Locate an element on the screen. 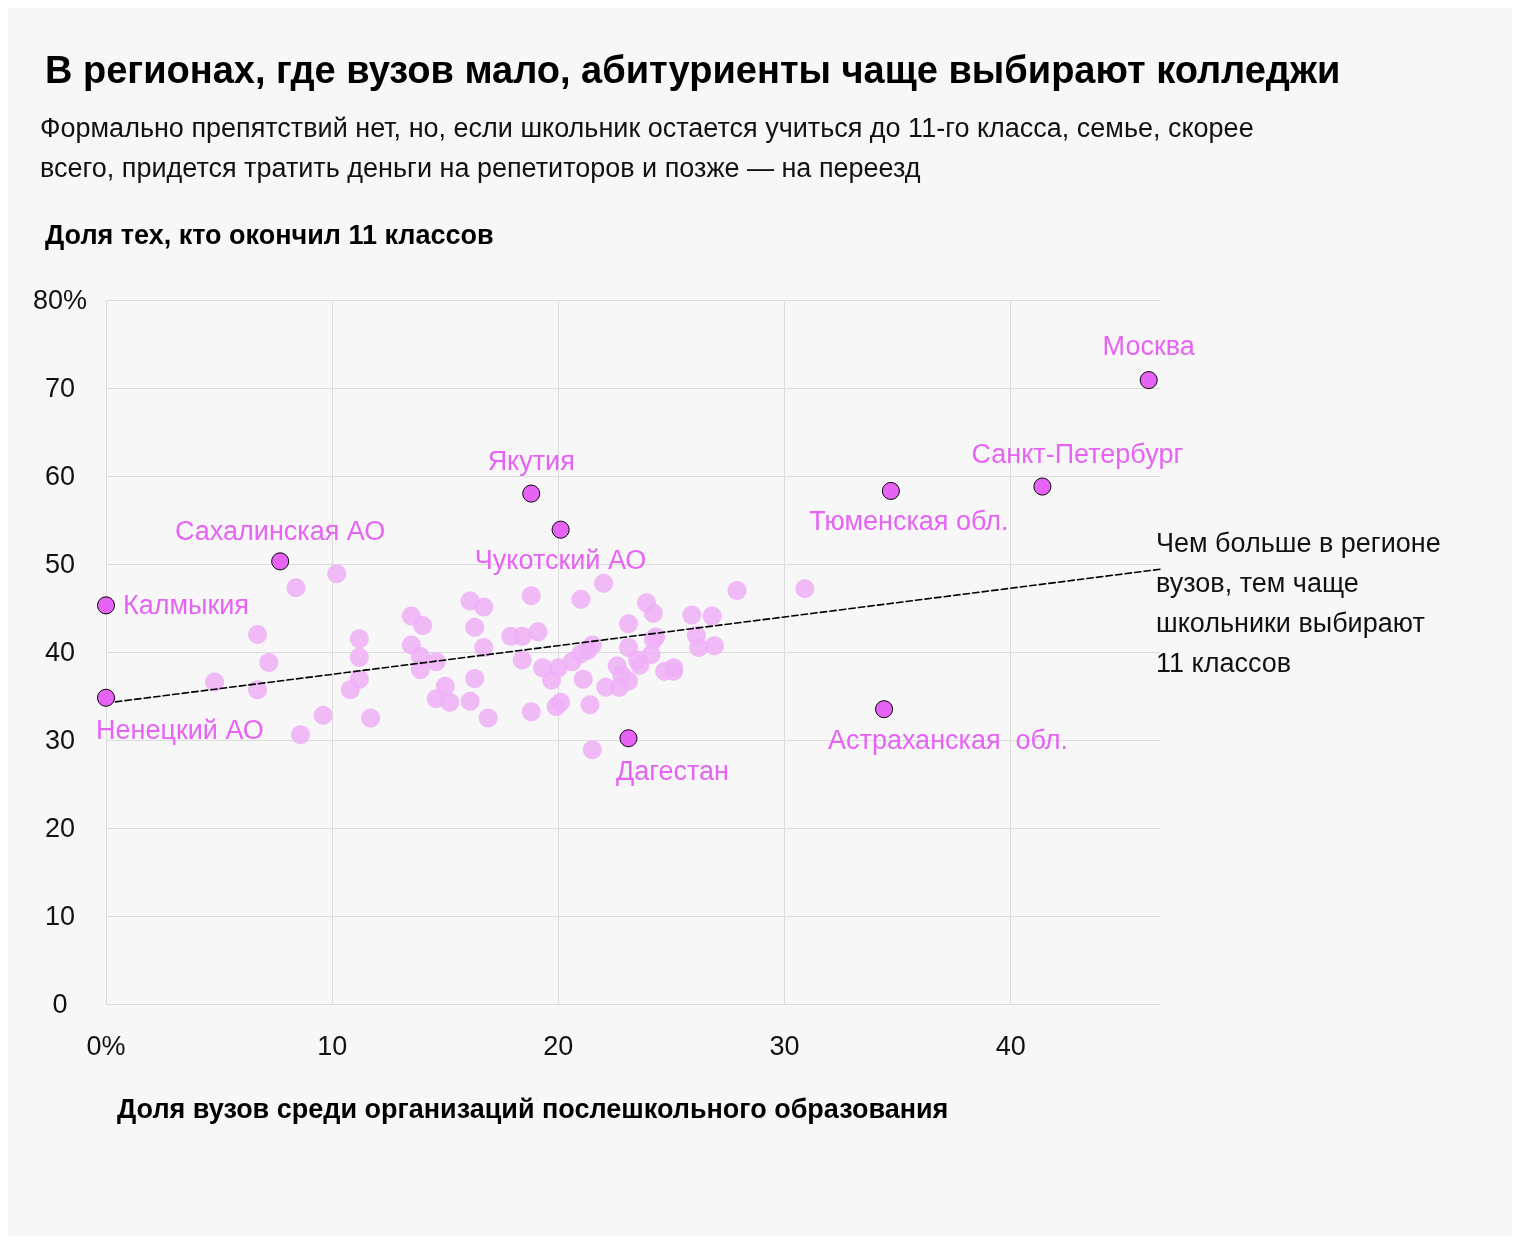 Image resolution: width=1520 pixels, height=1244 pixels. chart-subtitle: Формально препятствий нет, но, если школьник остается учиться до 11-го класса, семье, скорее всего, придется тратить деньги на репетиторов и позже — на переезд is located at coordinates (647, 148).